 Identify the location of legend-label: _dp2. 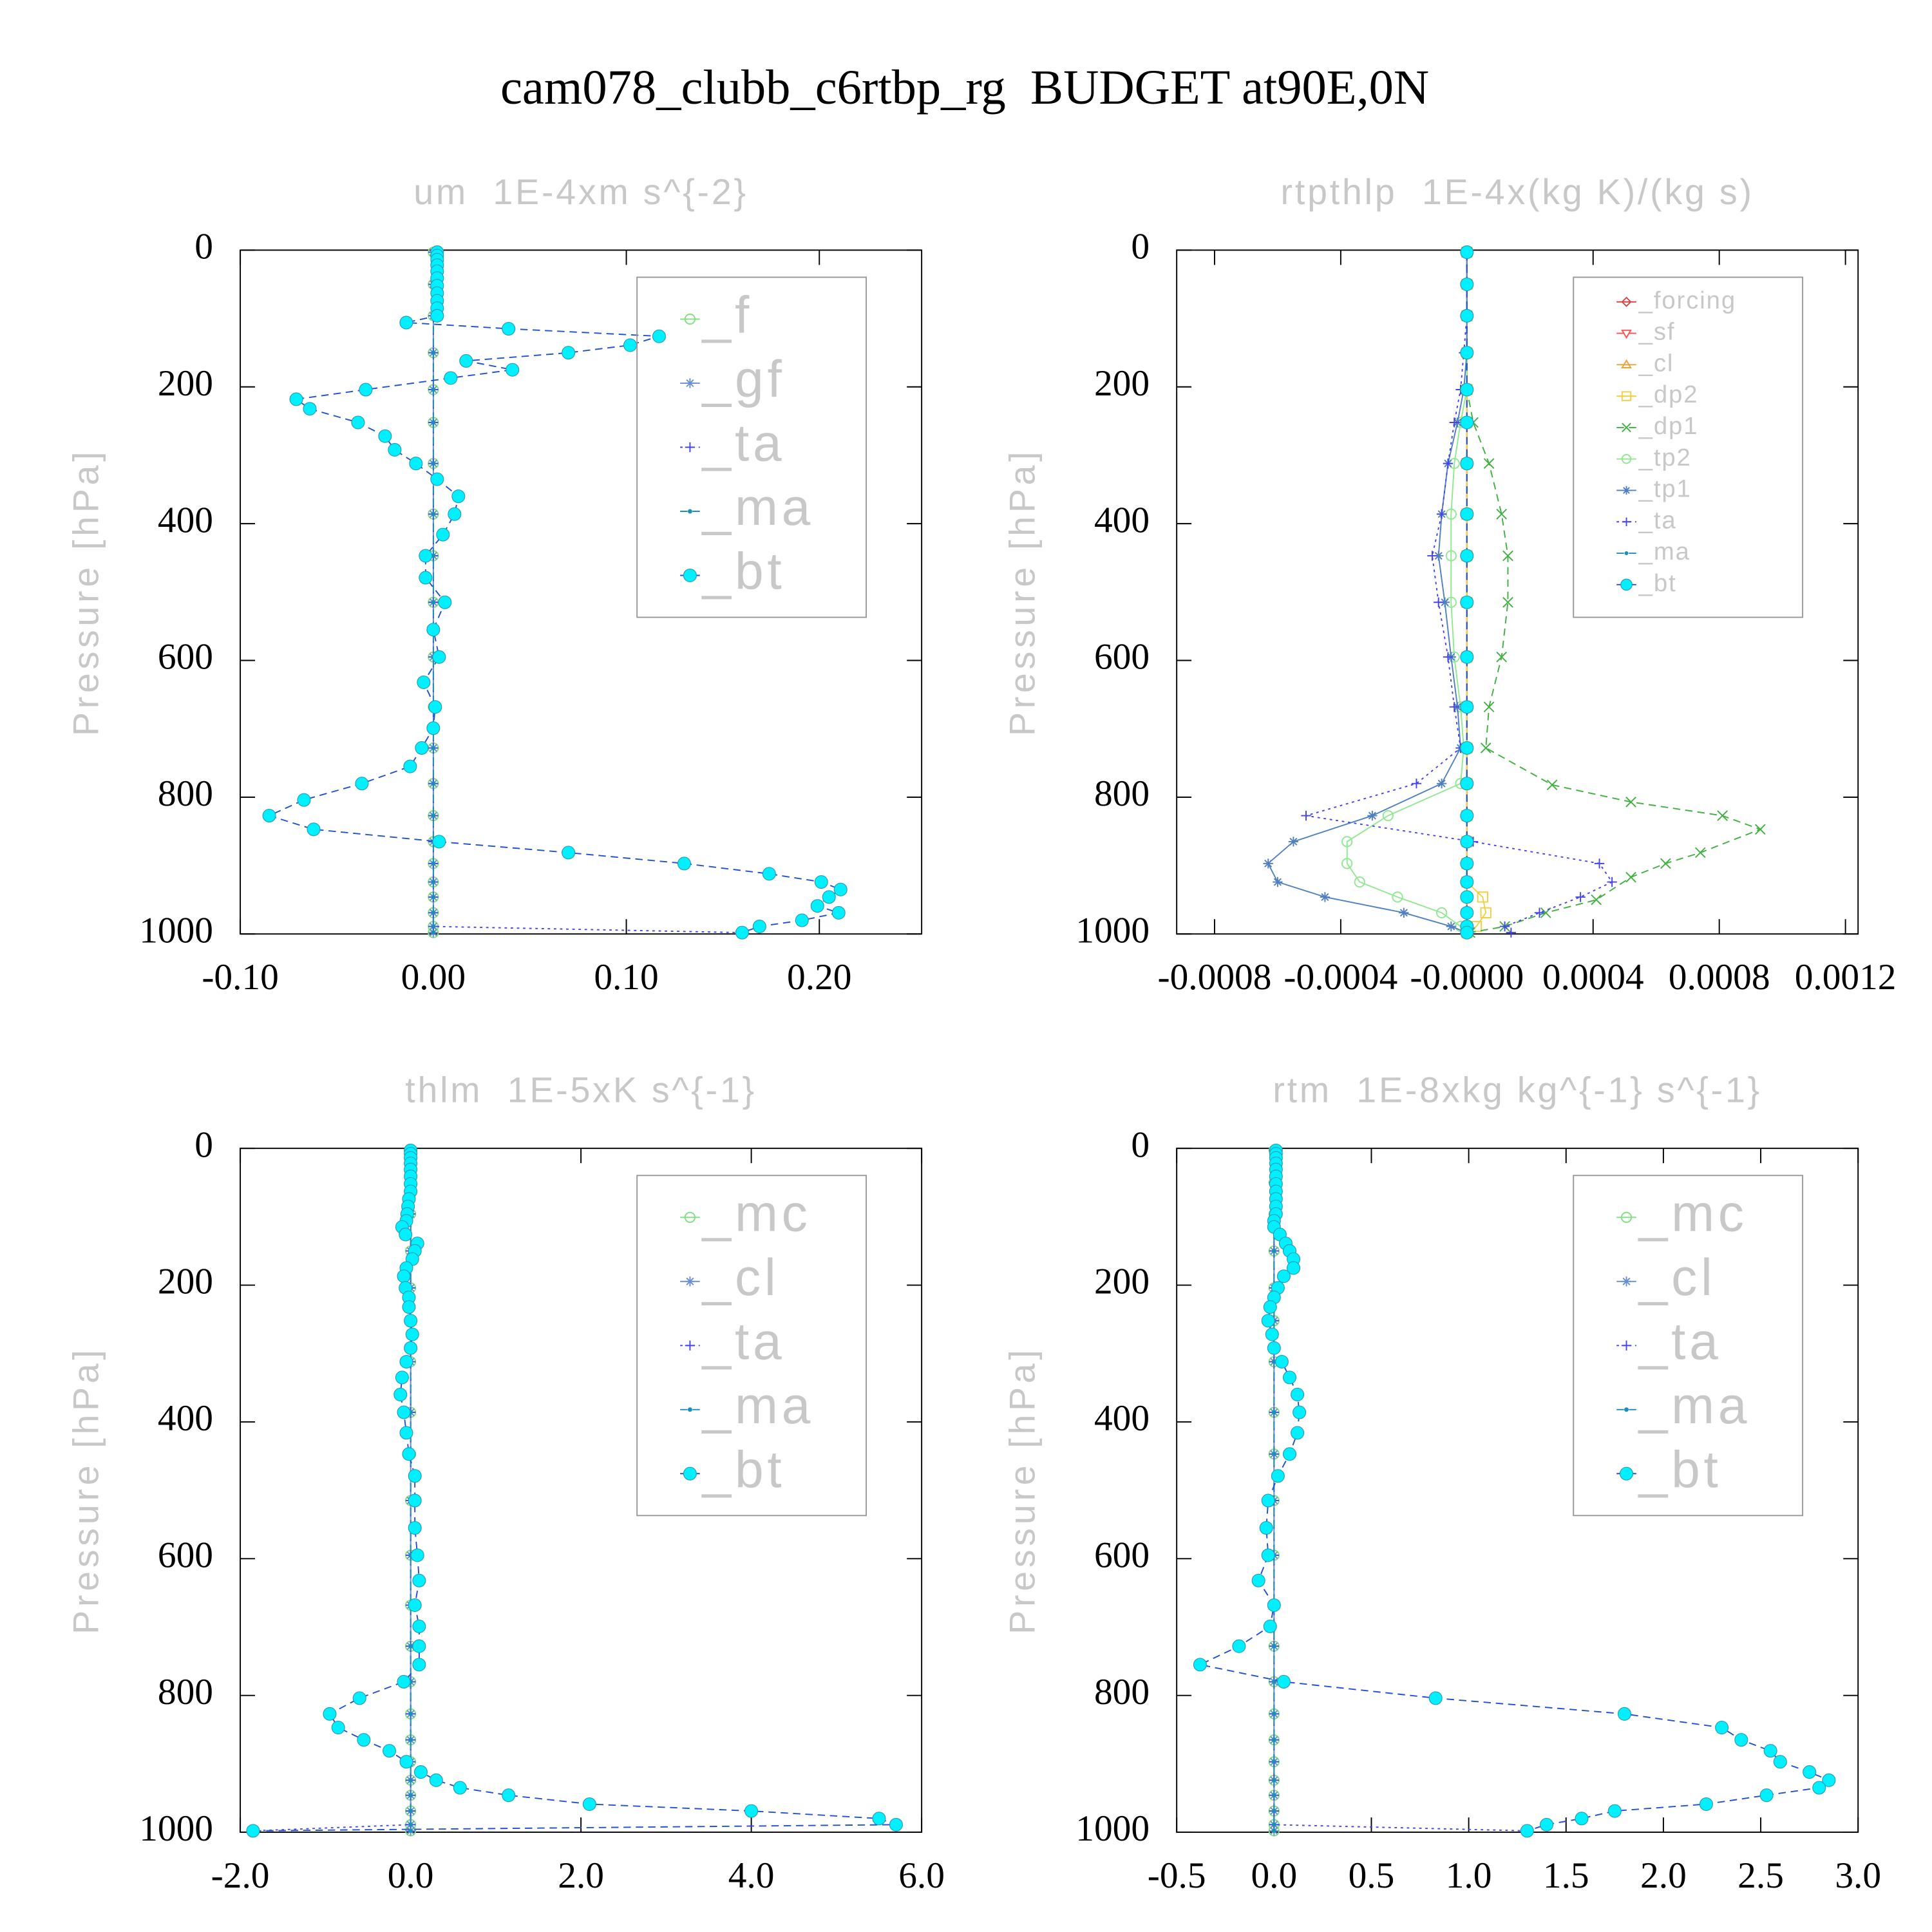
(1669, 395).